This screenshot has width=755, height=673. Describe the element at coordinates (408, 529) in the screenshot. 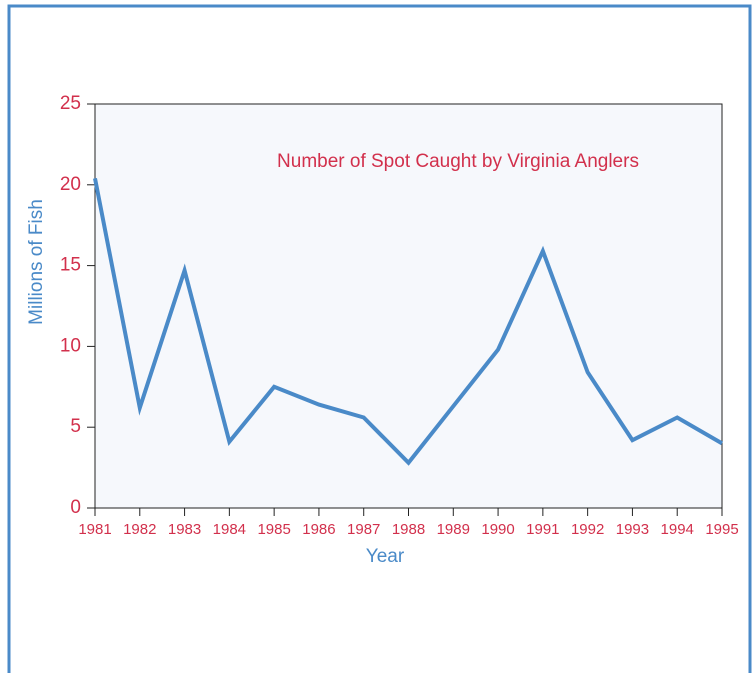

I see `x-tick-label: 1988` at that location.